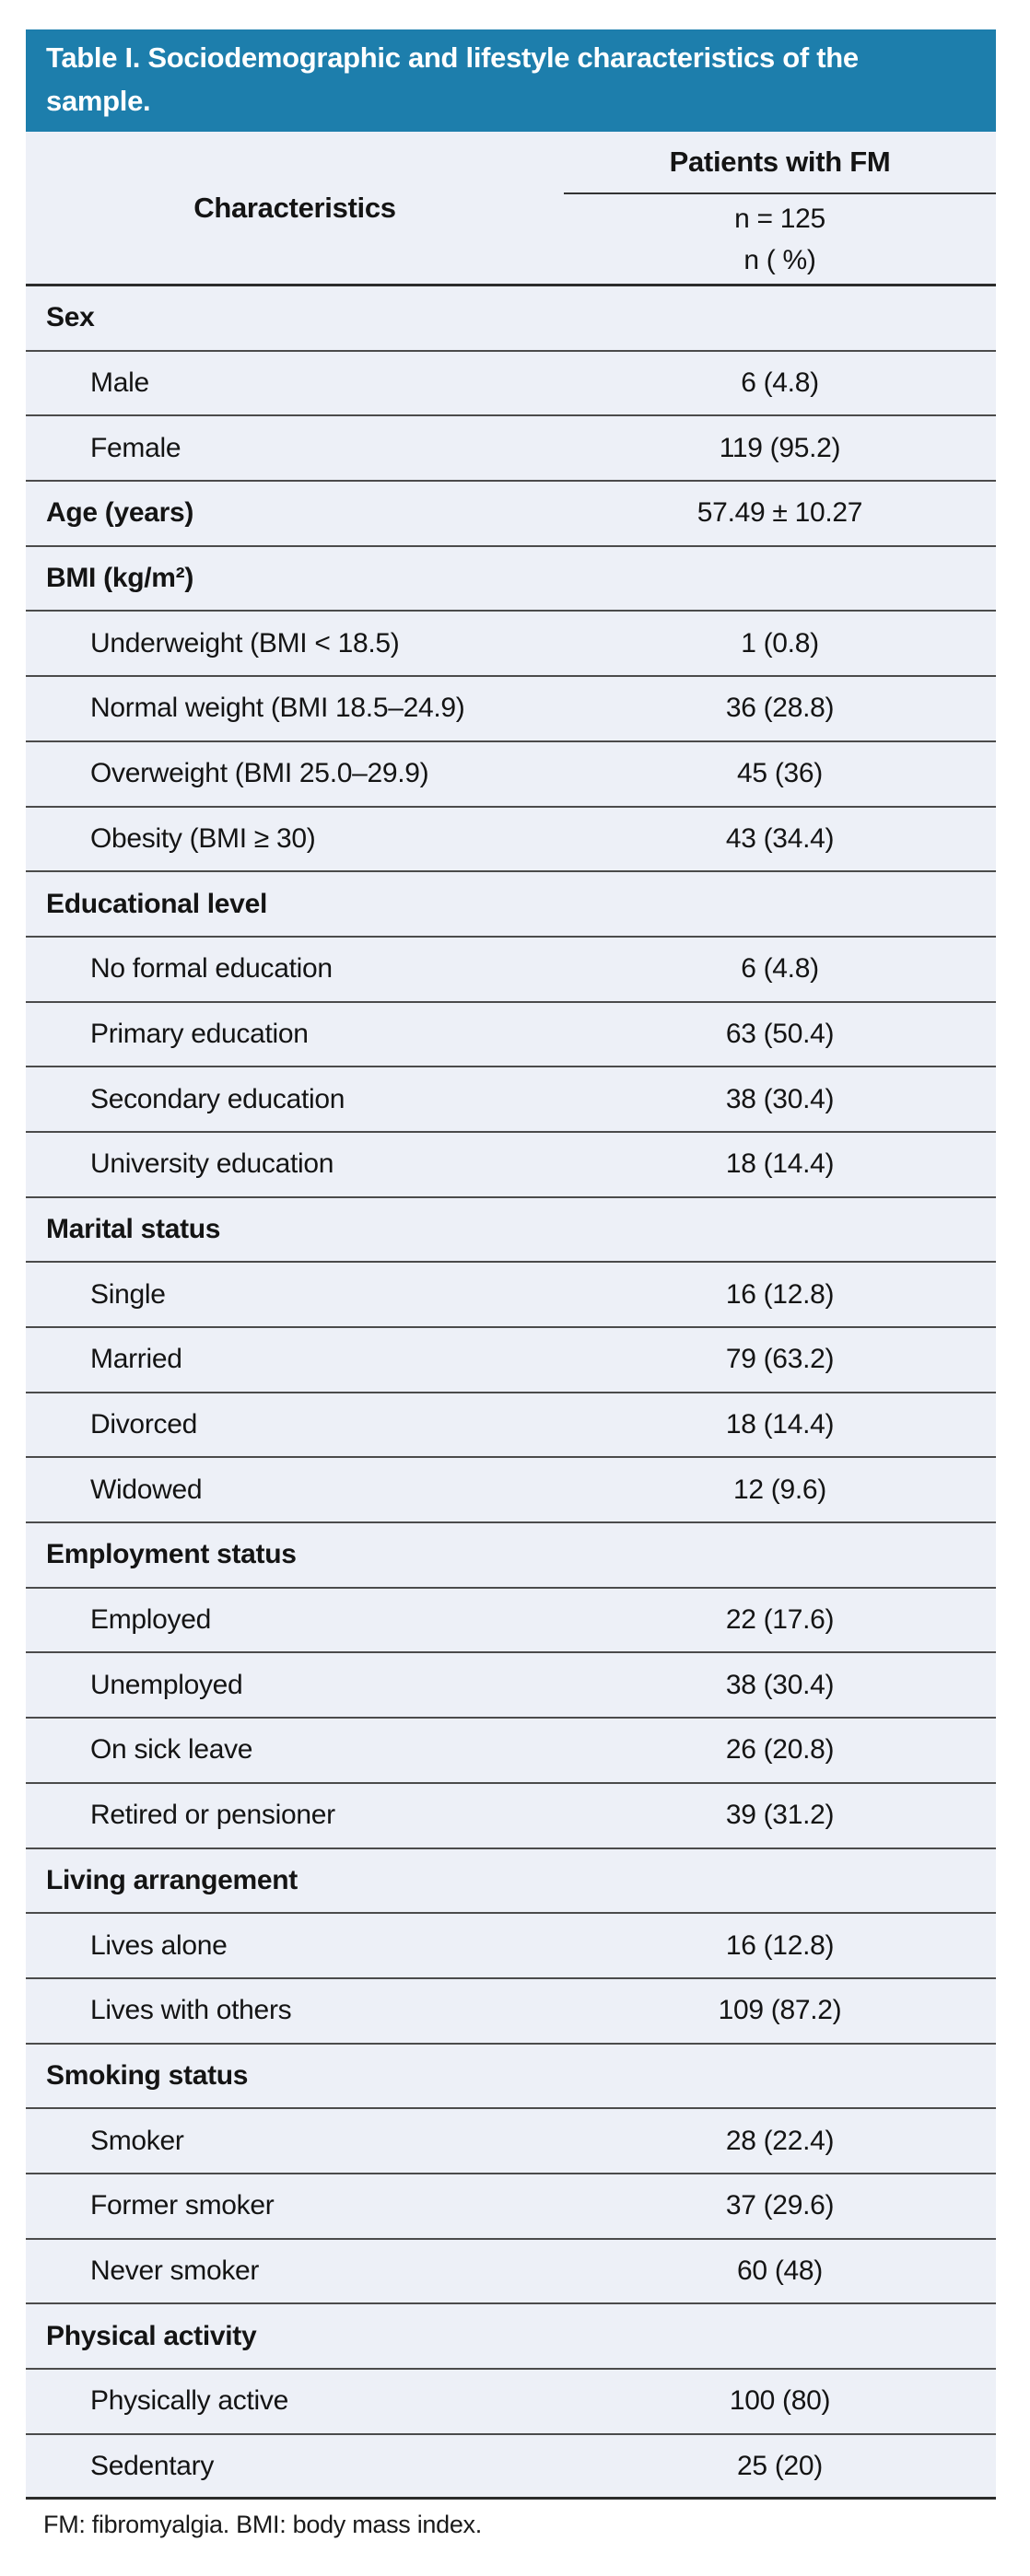 The image size is (1030, 2576). What do you see at coordinates (152, 2335) in the screenshot?
I see `row-label: Physical activity` at bounding box center [152, 2335].